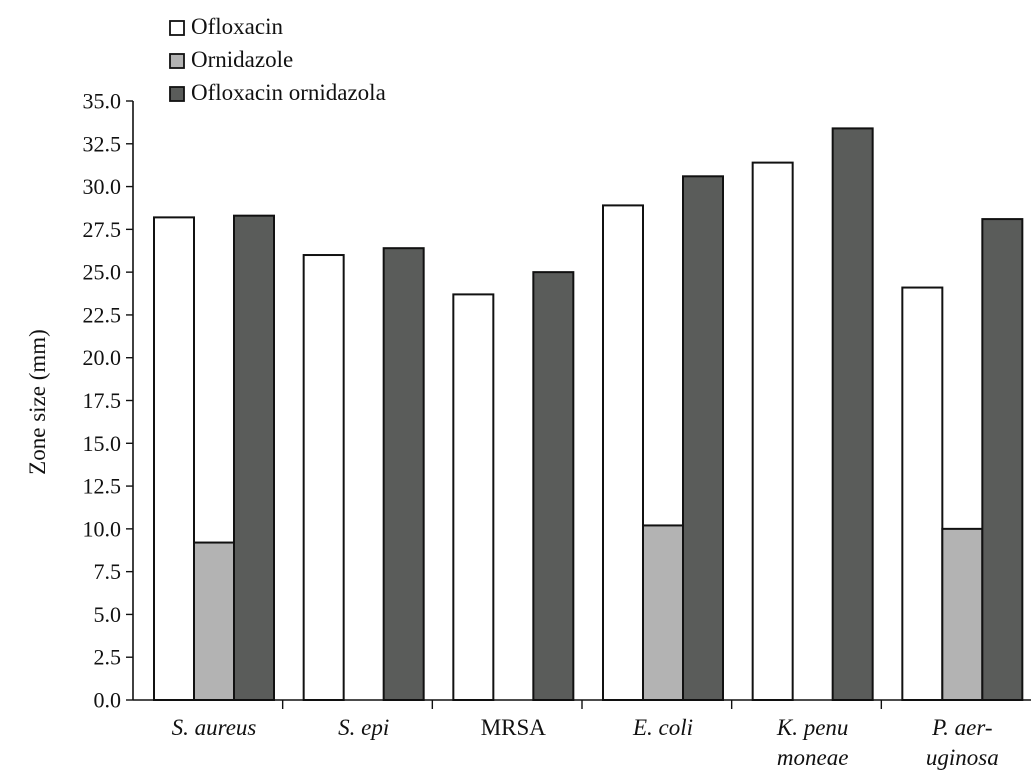 Image resolution: width=1031 pixels, height=774 pixels. Describe the element at coordinates (242, 59) in the screenshot. I see `legend-label: Ornidazole` at that location.